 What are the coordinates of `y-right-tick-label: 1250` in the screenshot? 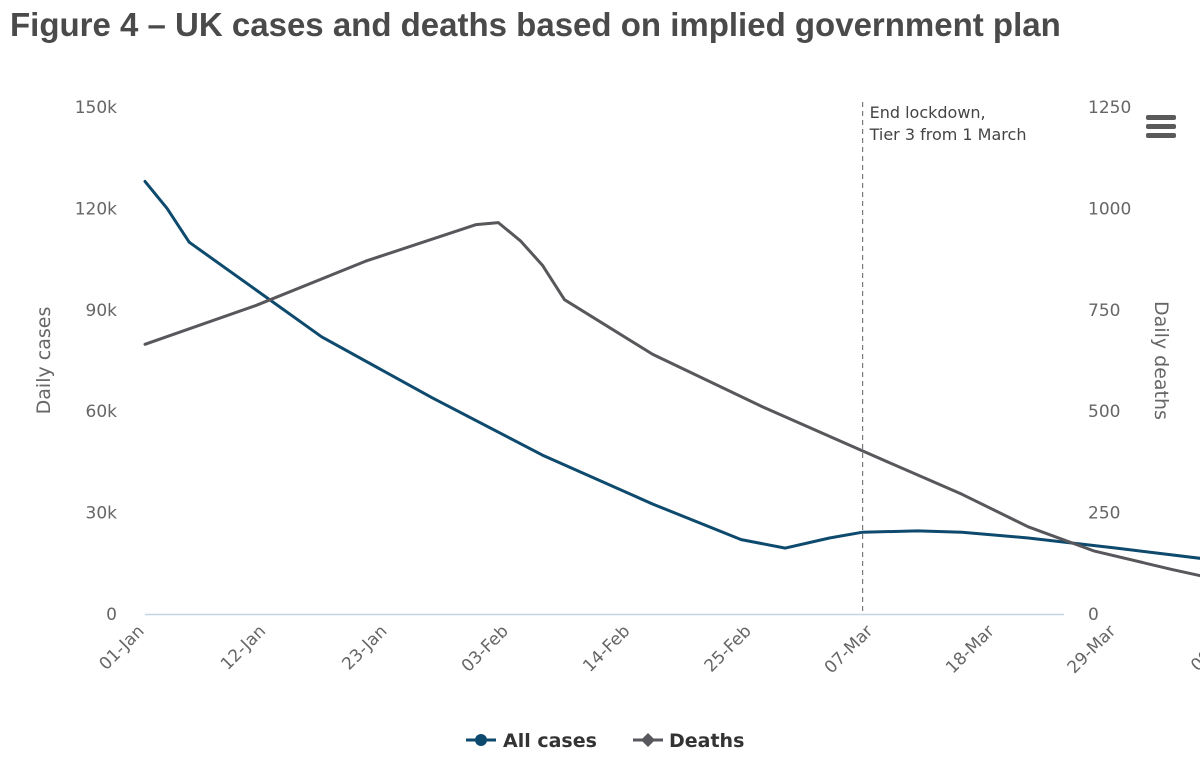 It's located at (1109, 108).